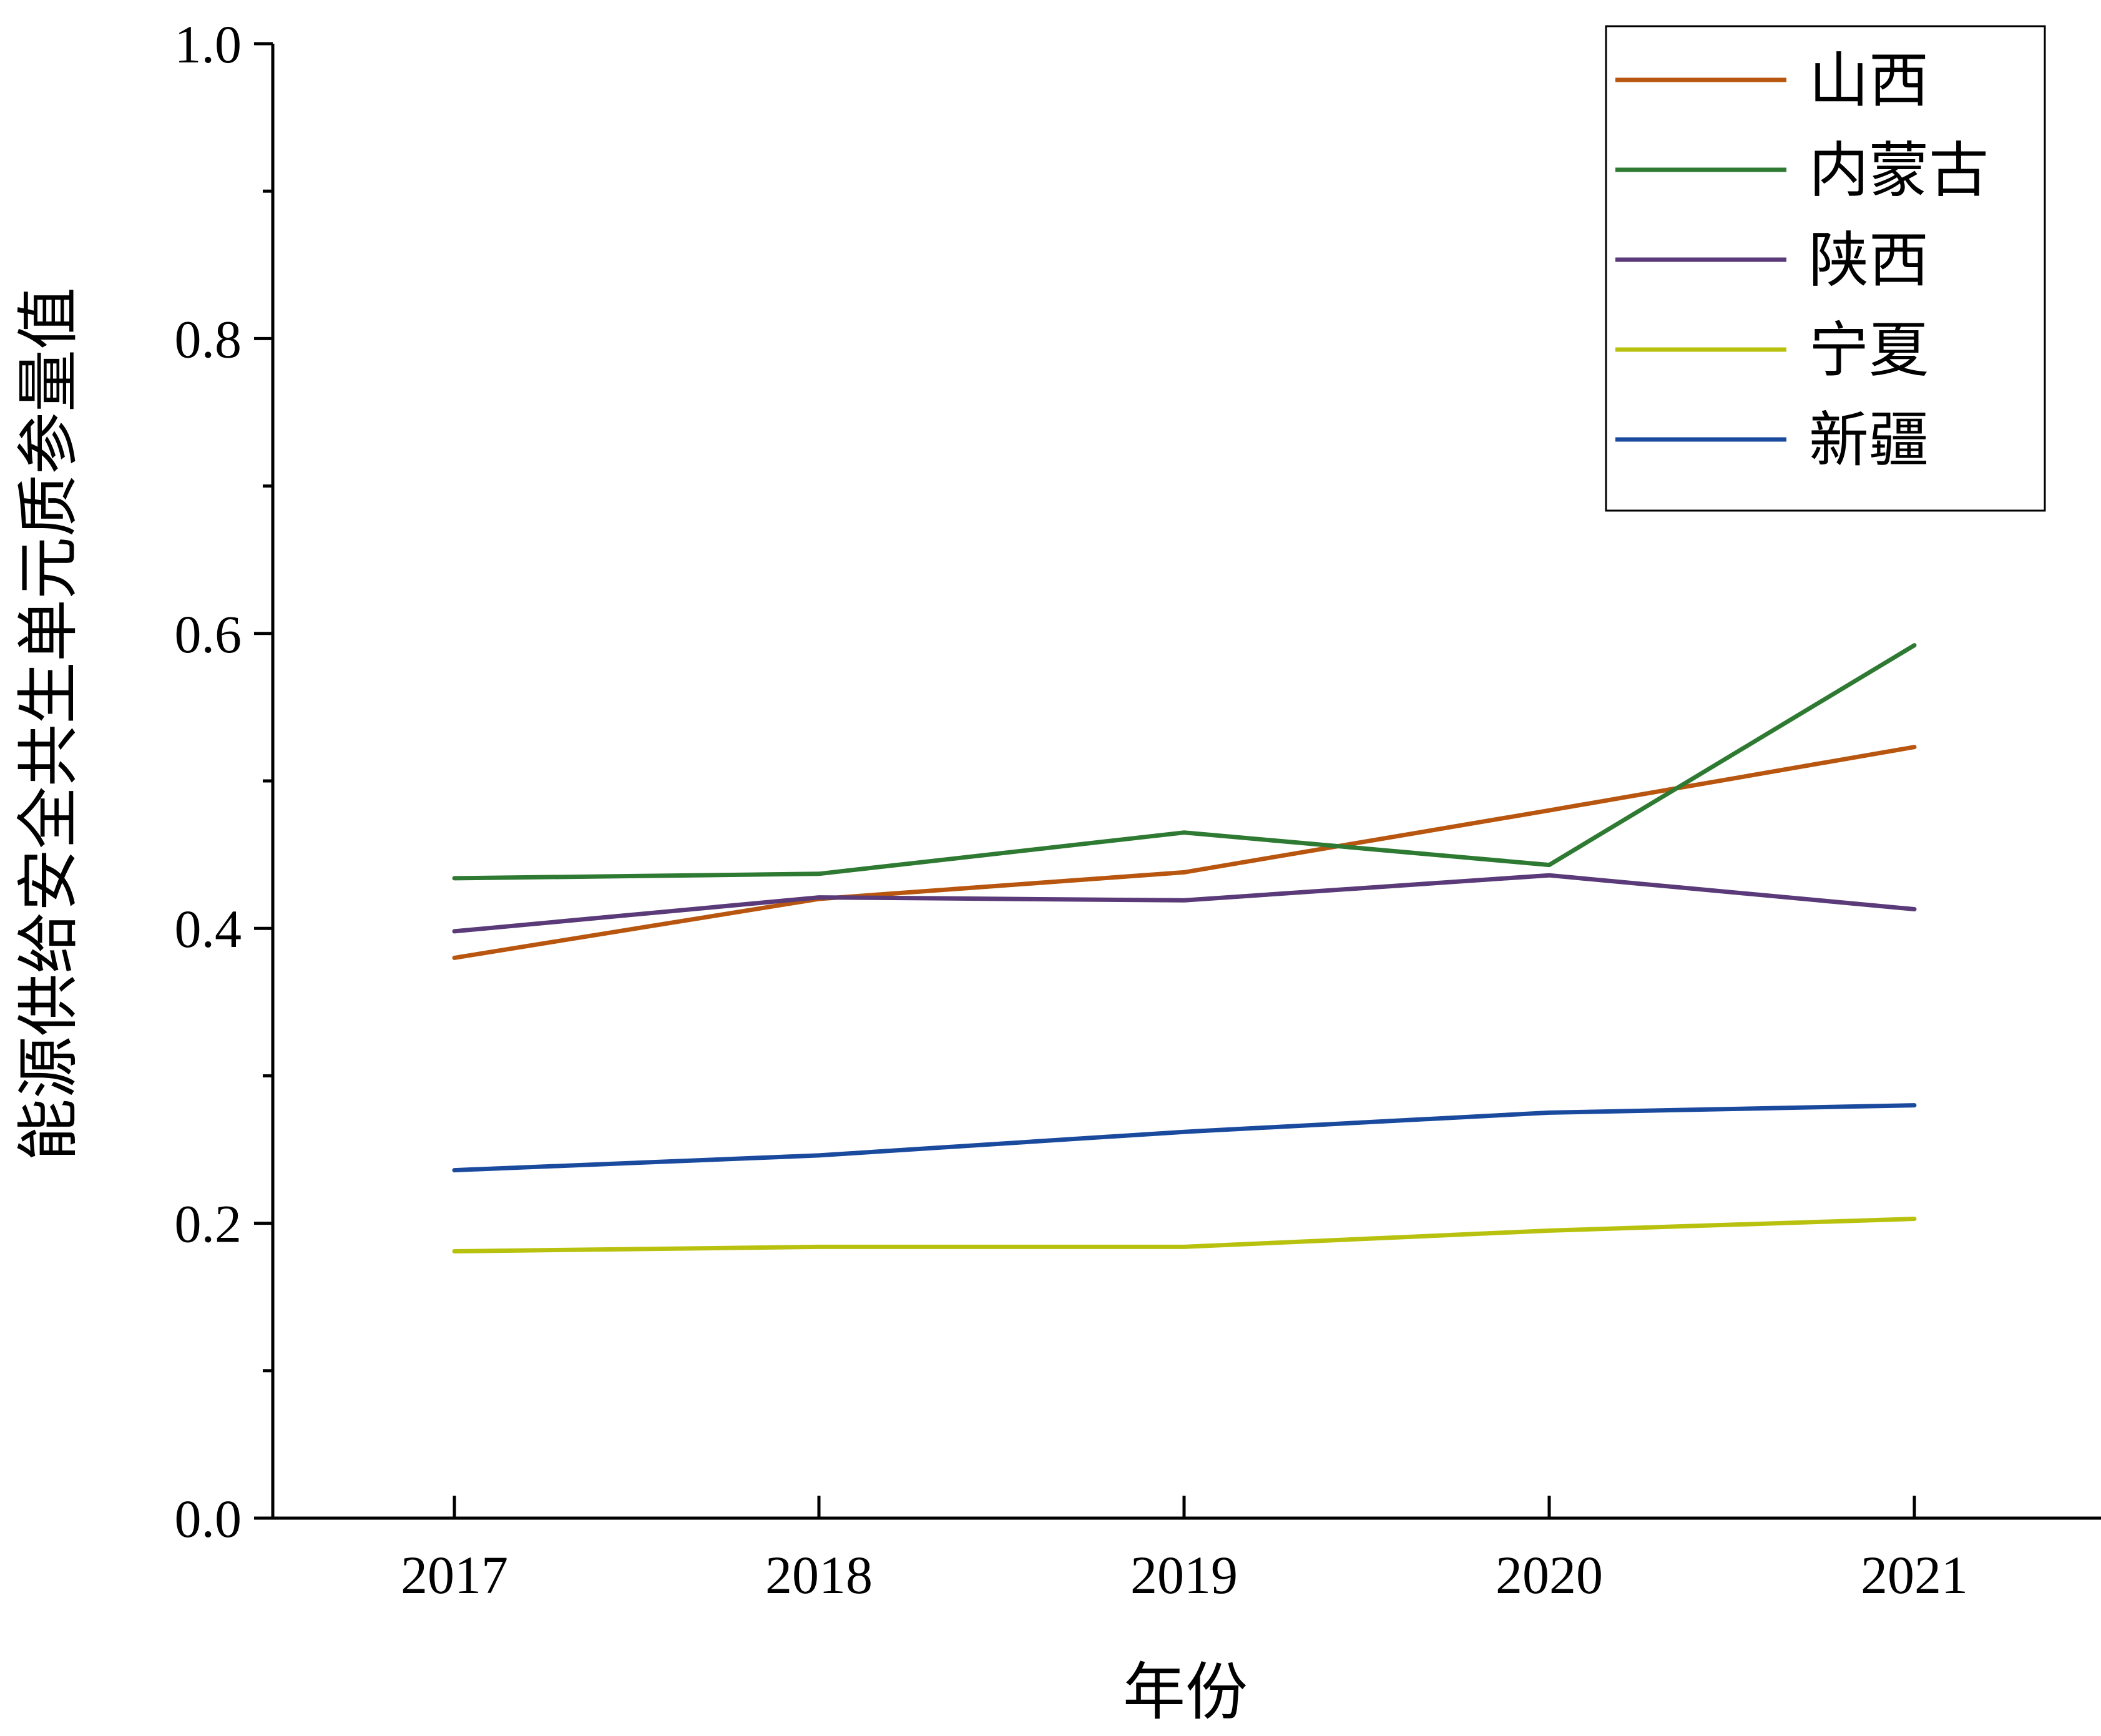 The width and height of the screenshot is (2101, 1736). I want to click on y-tick-label: 0.0, so click(208, 1519).